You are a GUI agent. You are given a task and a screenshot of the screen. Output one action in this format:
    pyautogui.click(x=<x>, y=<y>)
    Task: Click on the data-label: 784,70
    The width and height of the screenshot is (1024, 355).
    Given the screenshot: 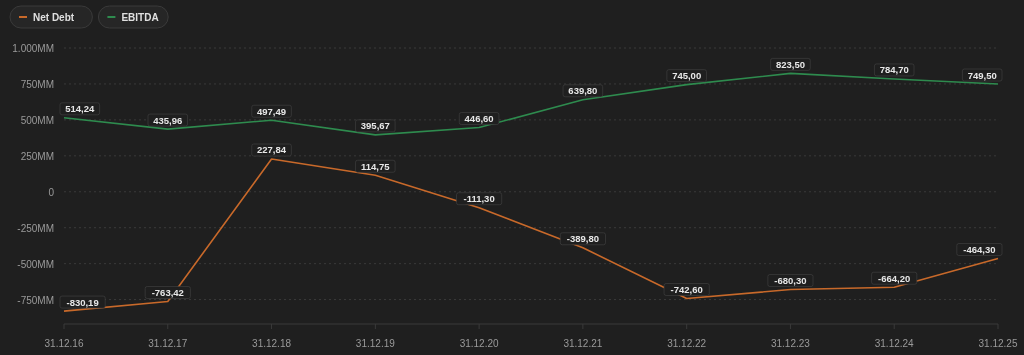 What is the action you would take?
    pyautogui.click(x=894, y=70)
    